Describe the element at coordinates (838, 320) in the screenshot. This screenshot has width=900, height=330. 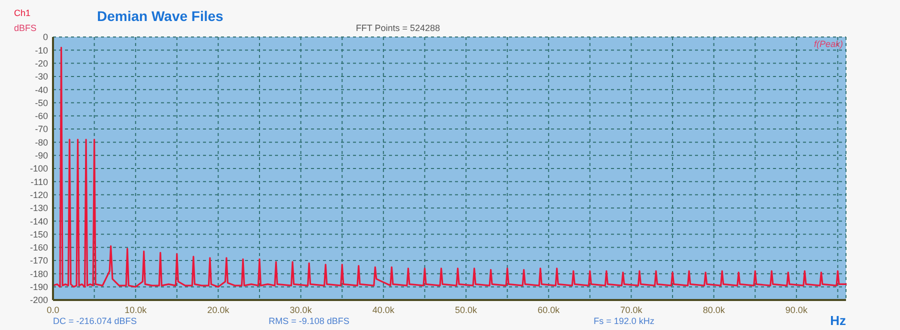
I see `x-axis-title: Hz` at that location.